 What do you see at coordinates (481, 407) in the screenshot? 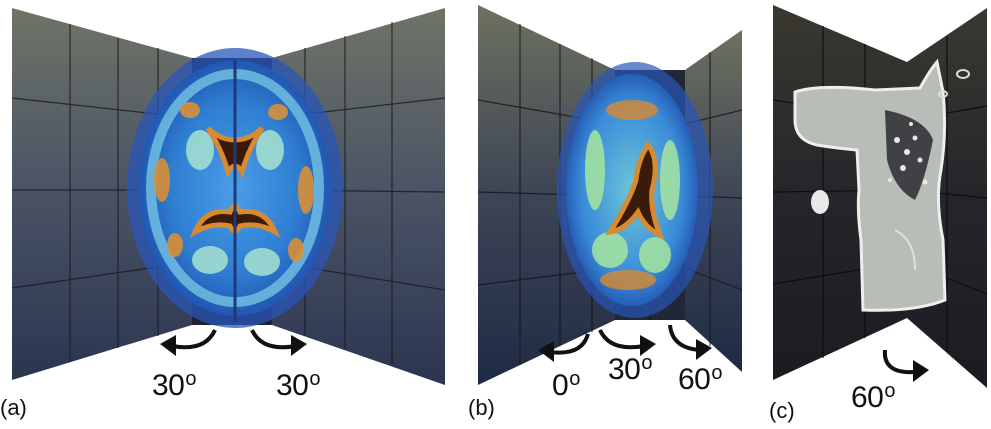
I see `panel-b-caption: (b)` at bounding box center [481, 407].